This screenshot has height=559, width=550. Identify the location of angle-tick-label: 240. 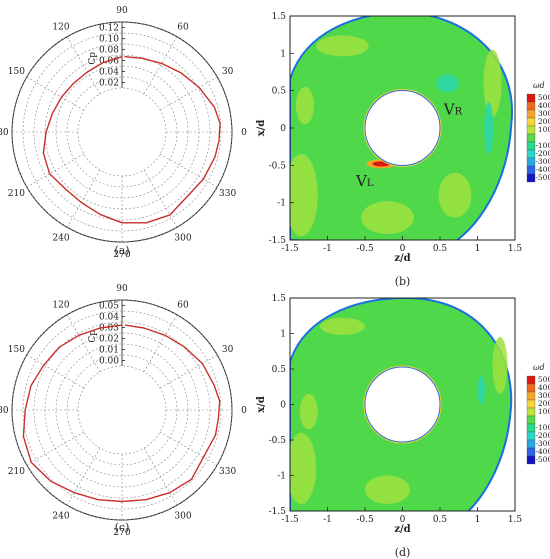
(60, 239).